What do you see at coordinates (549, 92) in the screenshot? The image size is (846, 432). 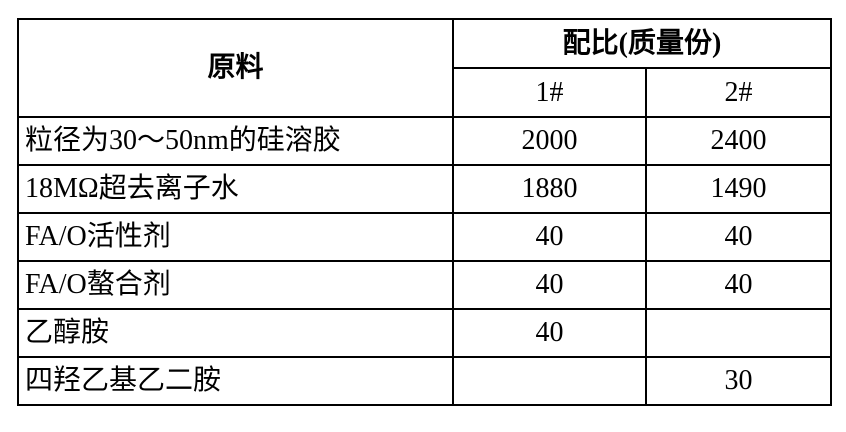 I see `header-col-1: 1#` at bounding box center [549, 92].